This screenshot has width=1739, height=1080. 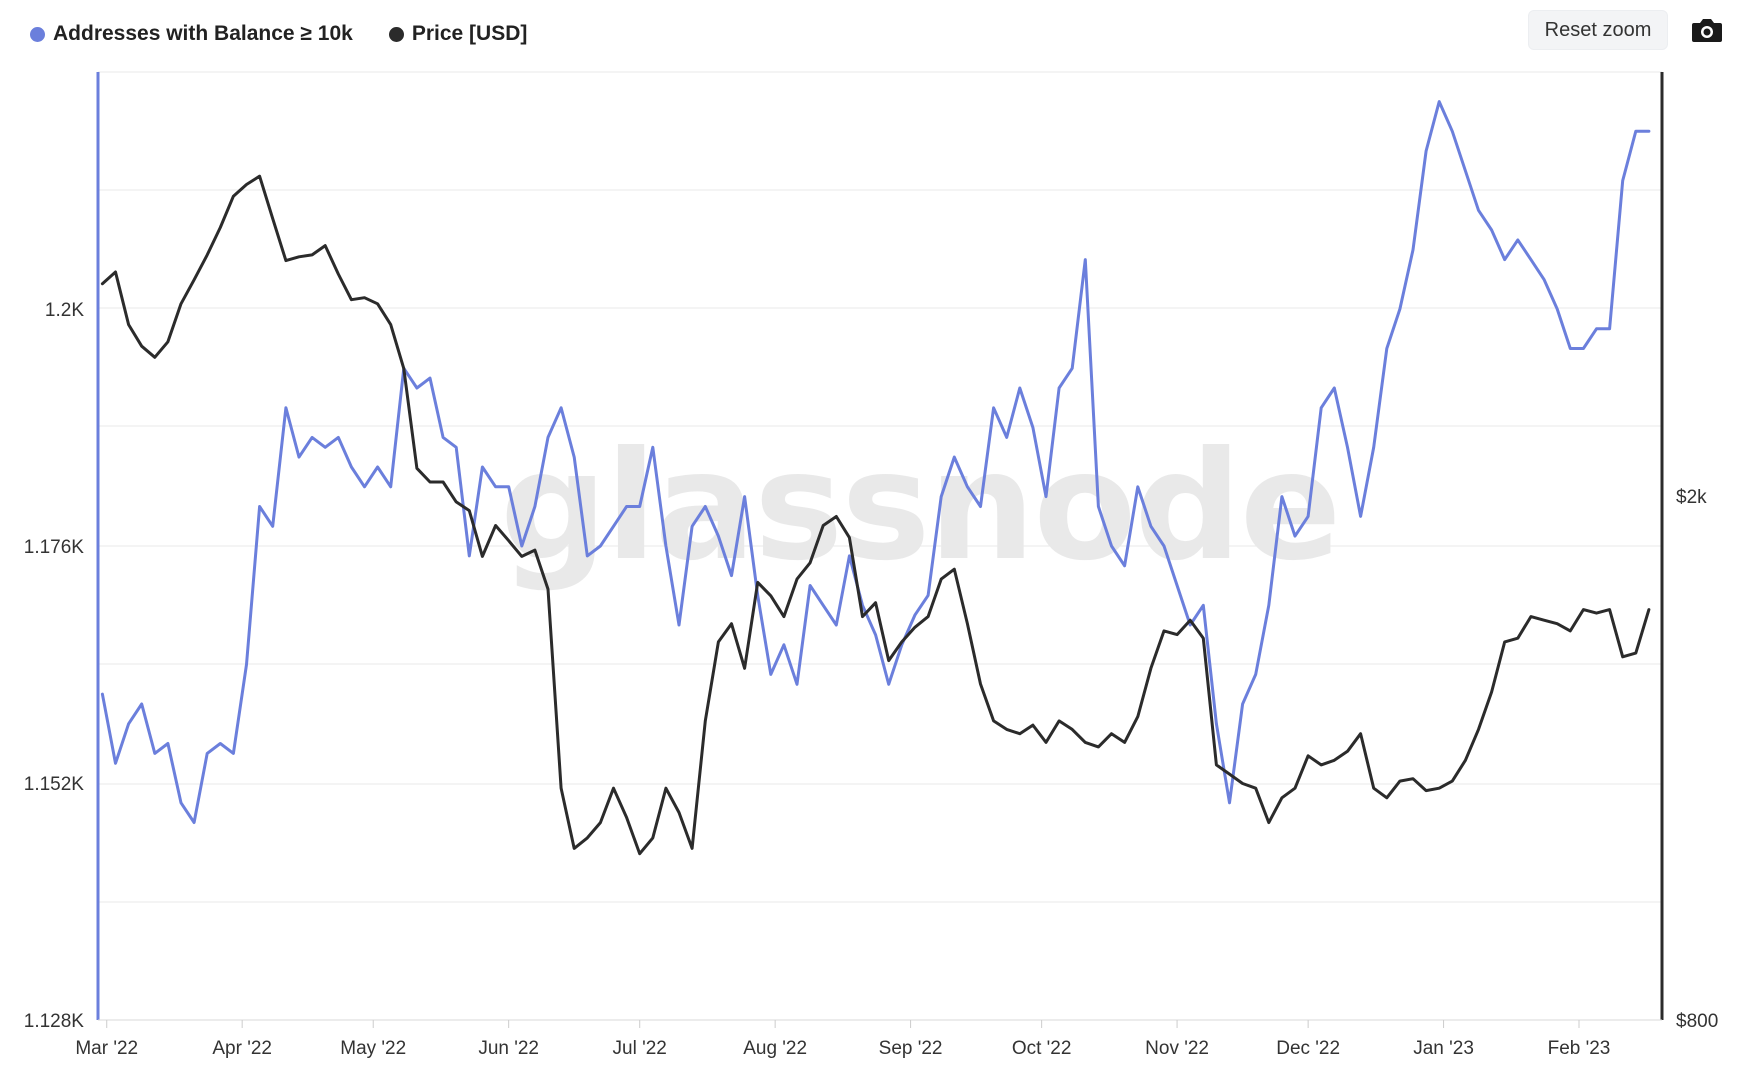 I want to click on legend-label-addresses: Addresses with Balance ≥ 10k, so click(x=203, y=33).